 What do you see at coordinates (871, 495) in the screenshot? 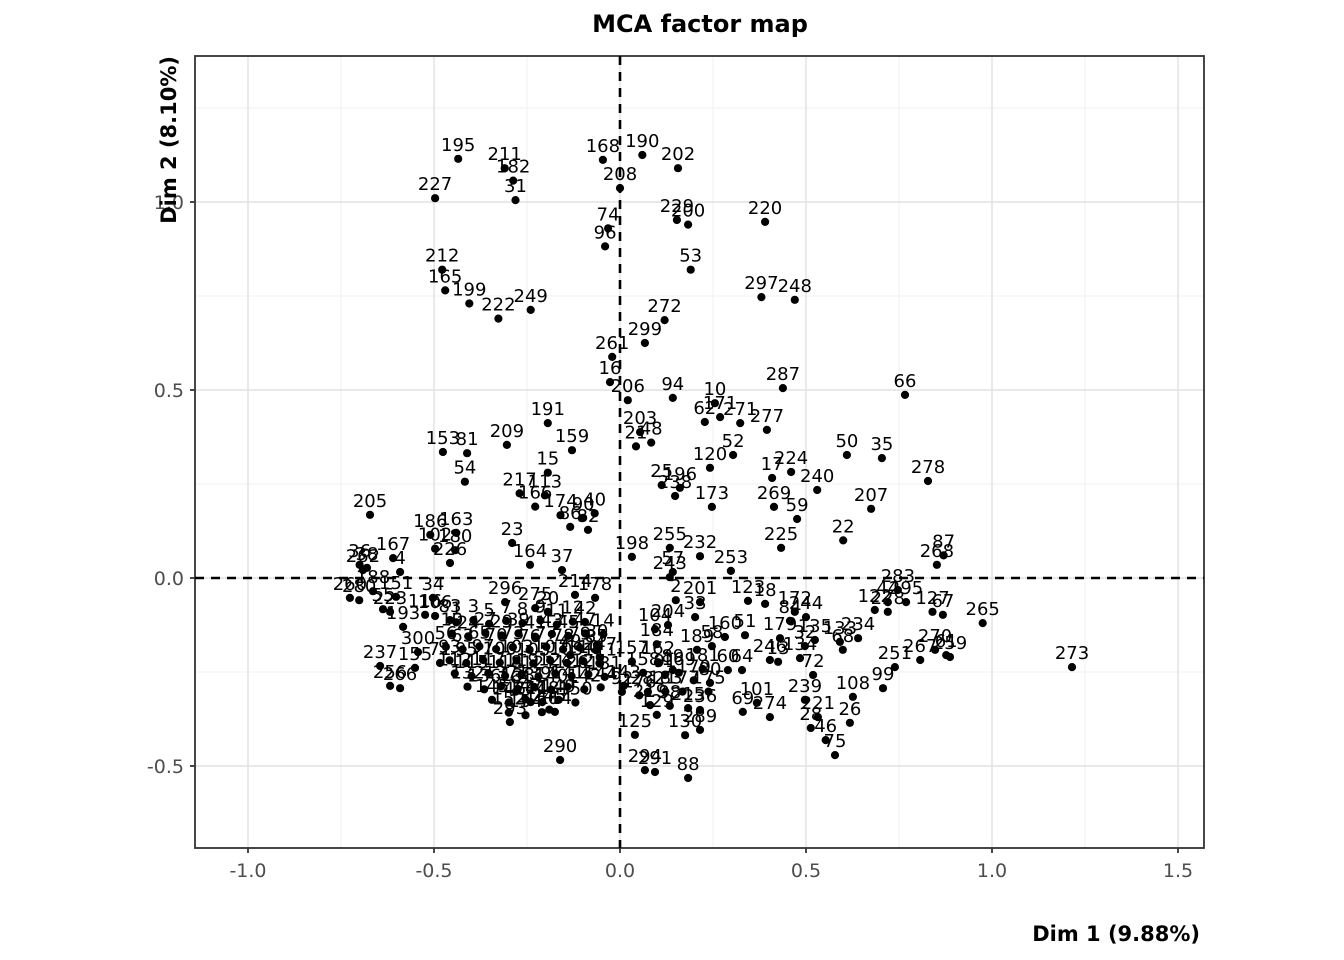
I see `point-label: 207` at bounding box center [871, 495].